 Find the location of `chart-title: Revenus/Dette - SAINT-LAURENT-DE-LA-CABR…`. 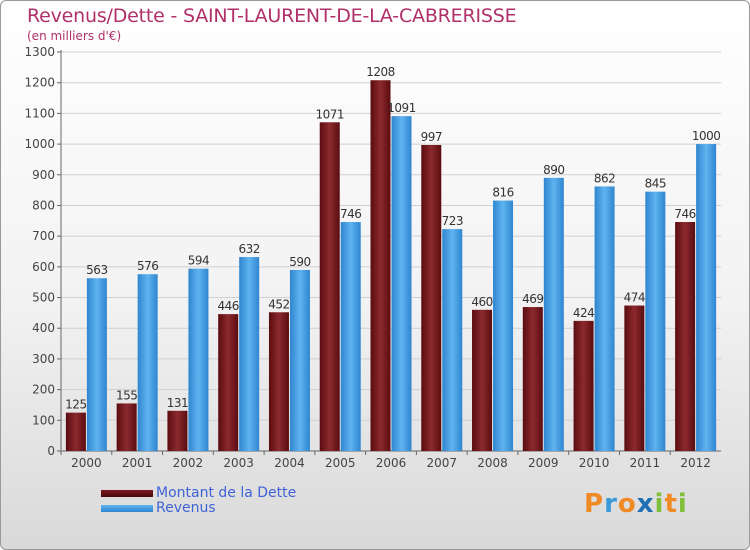

chart-title: Revenus/Dette - SAINT-LAURENT-DE-LA-CABR… is located at coordinates (272, 16).